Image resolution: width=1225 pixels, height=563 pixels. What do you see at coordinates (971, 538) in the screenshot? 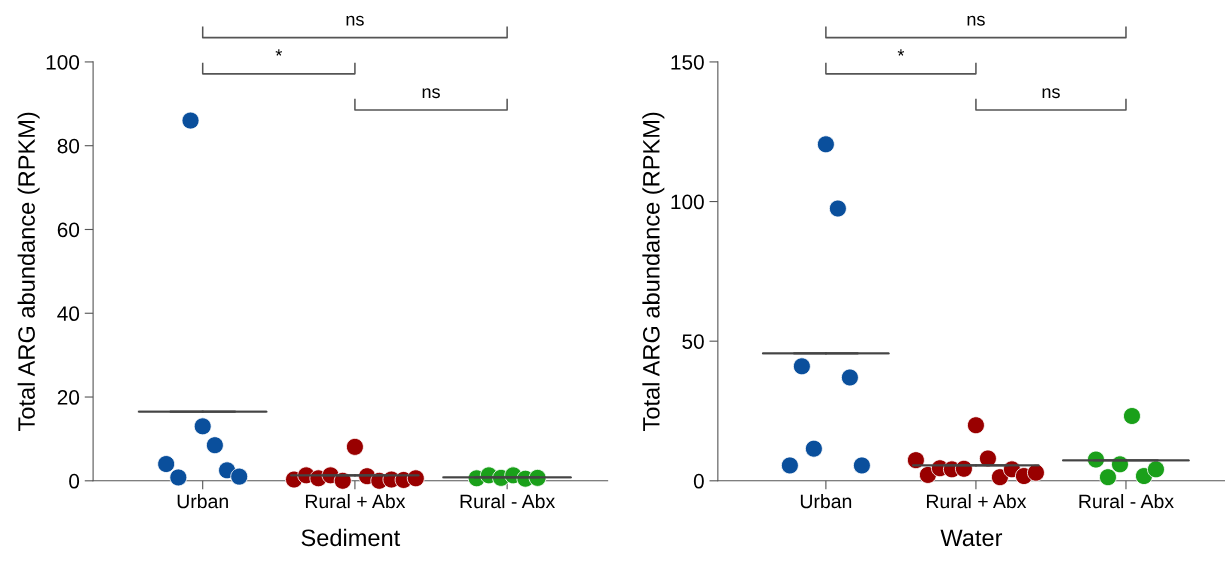
I see `x-axis-title: Water` at bounding box center [971, 538].